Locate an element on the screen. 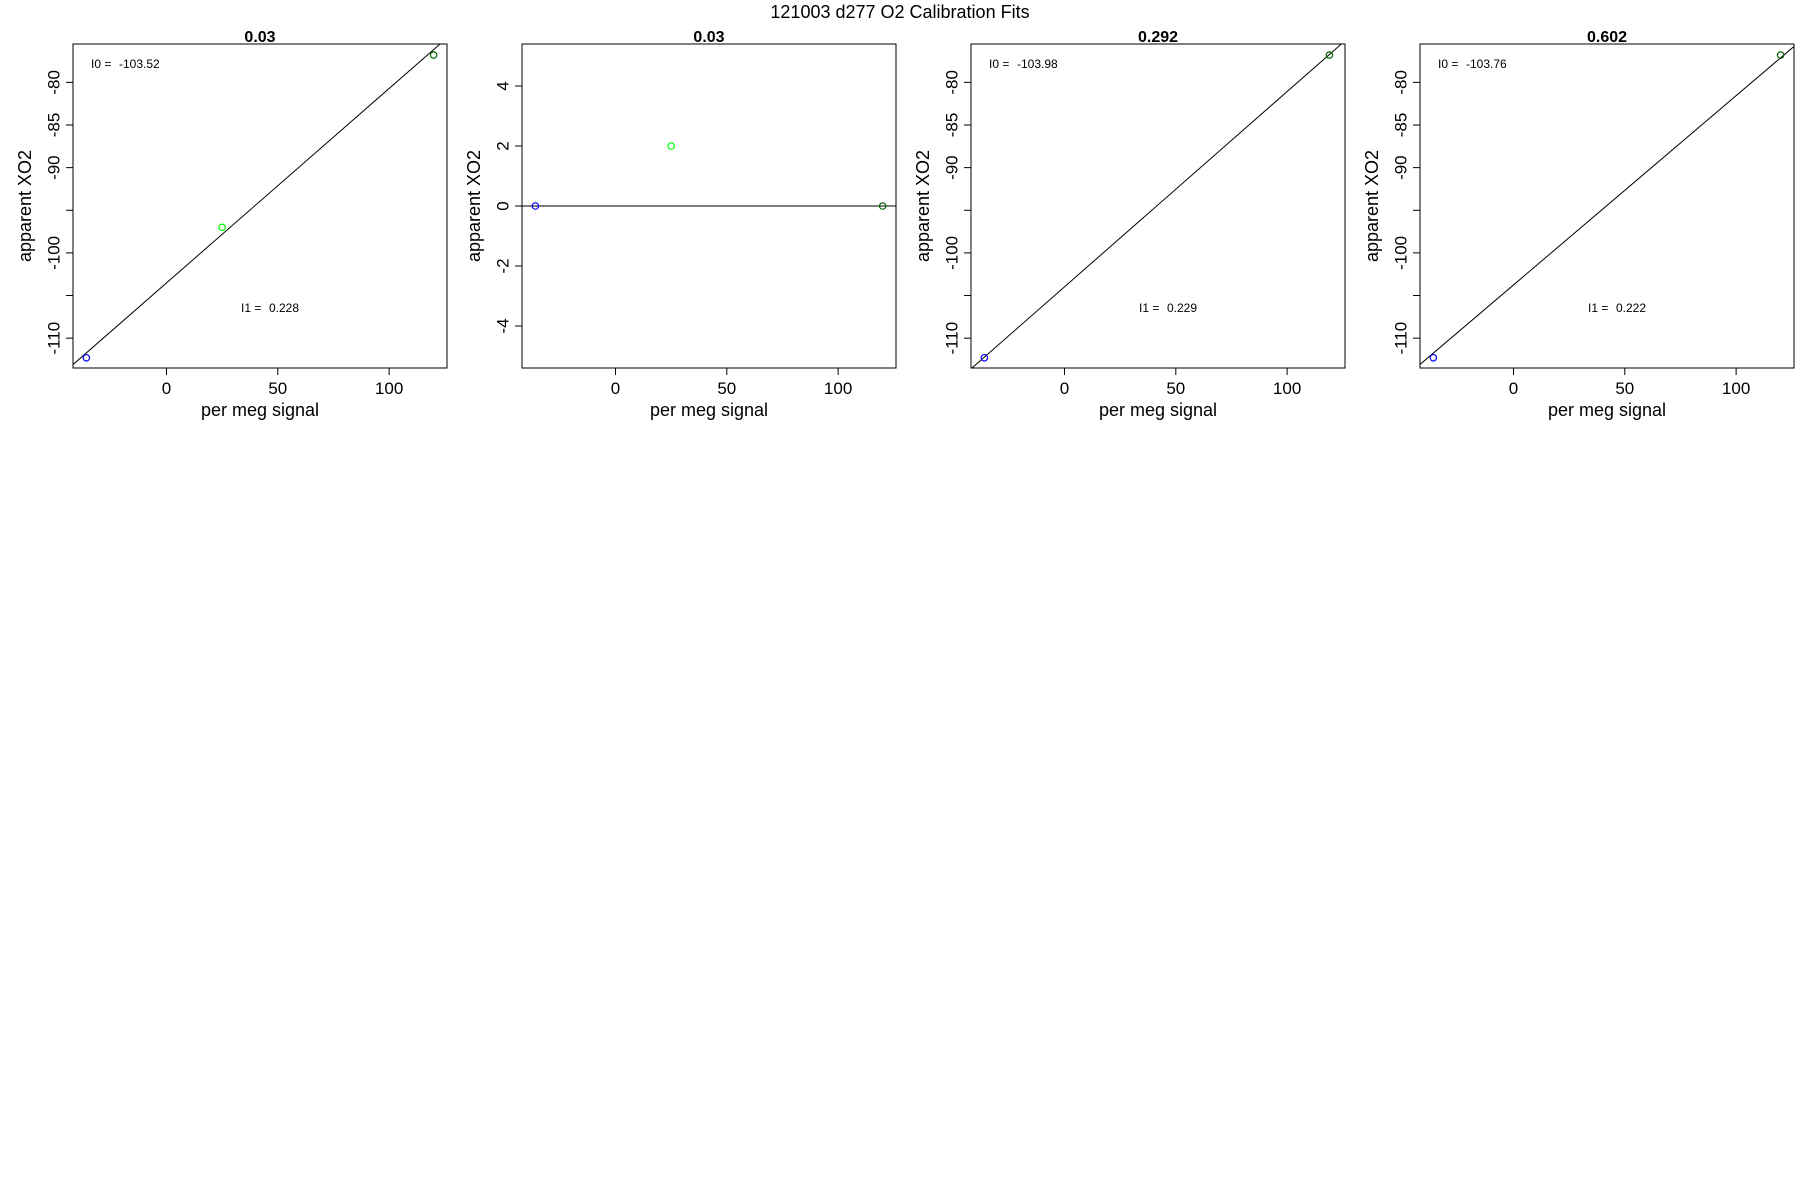 This screenshot has width=1800, height=1200. panel-title: 0.292 is located at coordinates (1158, 37).